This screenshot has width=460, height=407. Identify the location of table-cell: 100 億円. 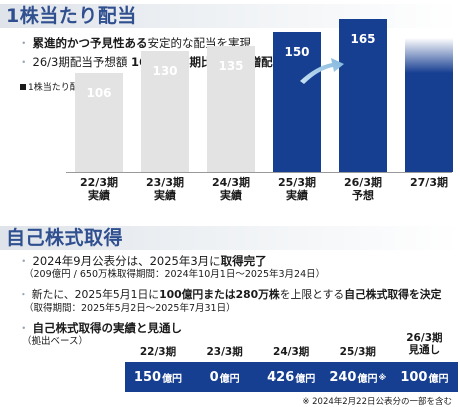
(424, 377).